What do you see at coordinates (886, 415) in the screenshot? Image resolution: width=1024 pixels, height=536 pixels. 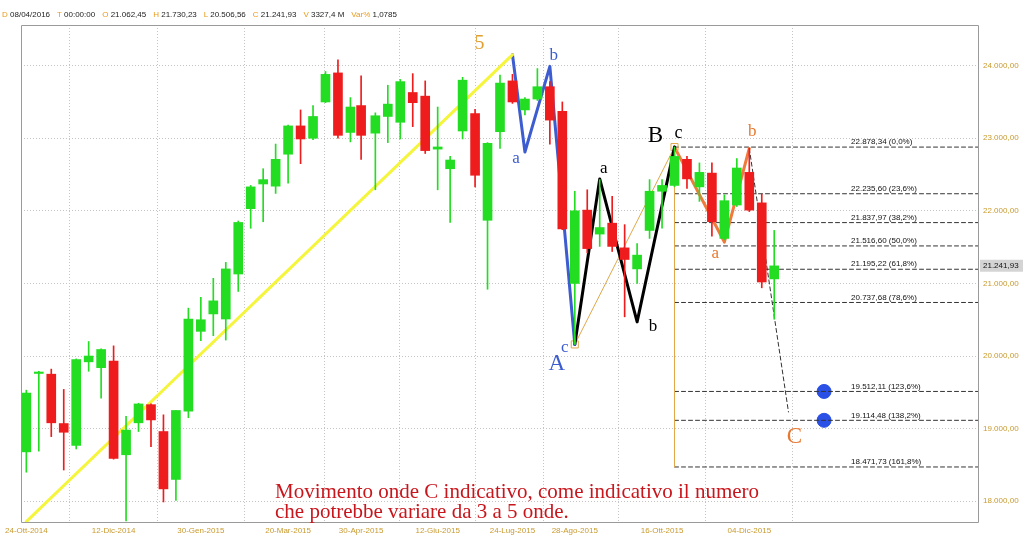 I see `annotation: 19.114,48 (138,2%)` at bounding box center [886, 415].